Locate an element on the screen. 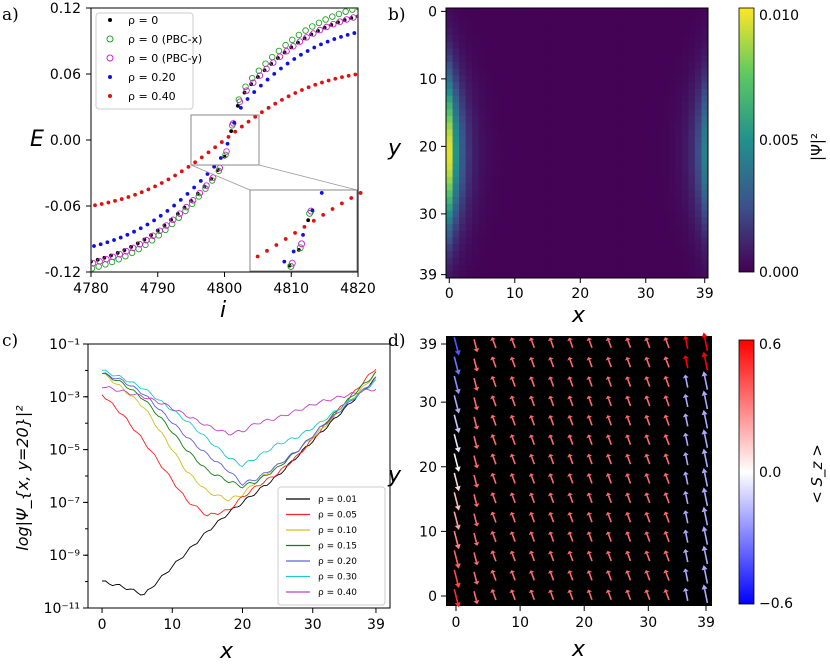 This screenshot has width=830, height=665. c-series-line is located at coordinates (239, 411).